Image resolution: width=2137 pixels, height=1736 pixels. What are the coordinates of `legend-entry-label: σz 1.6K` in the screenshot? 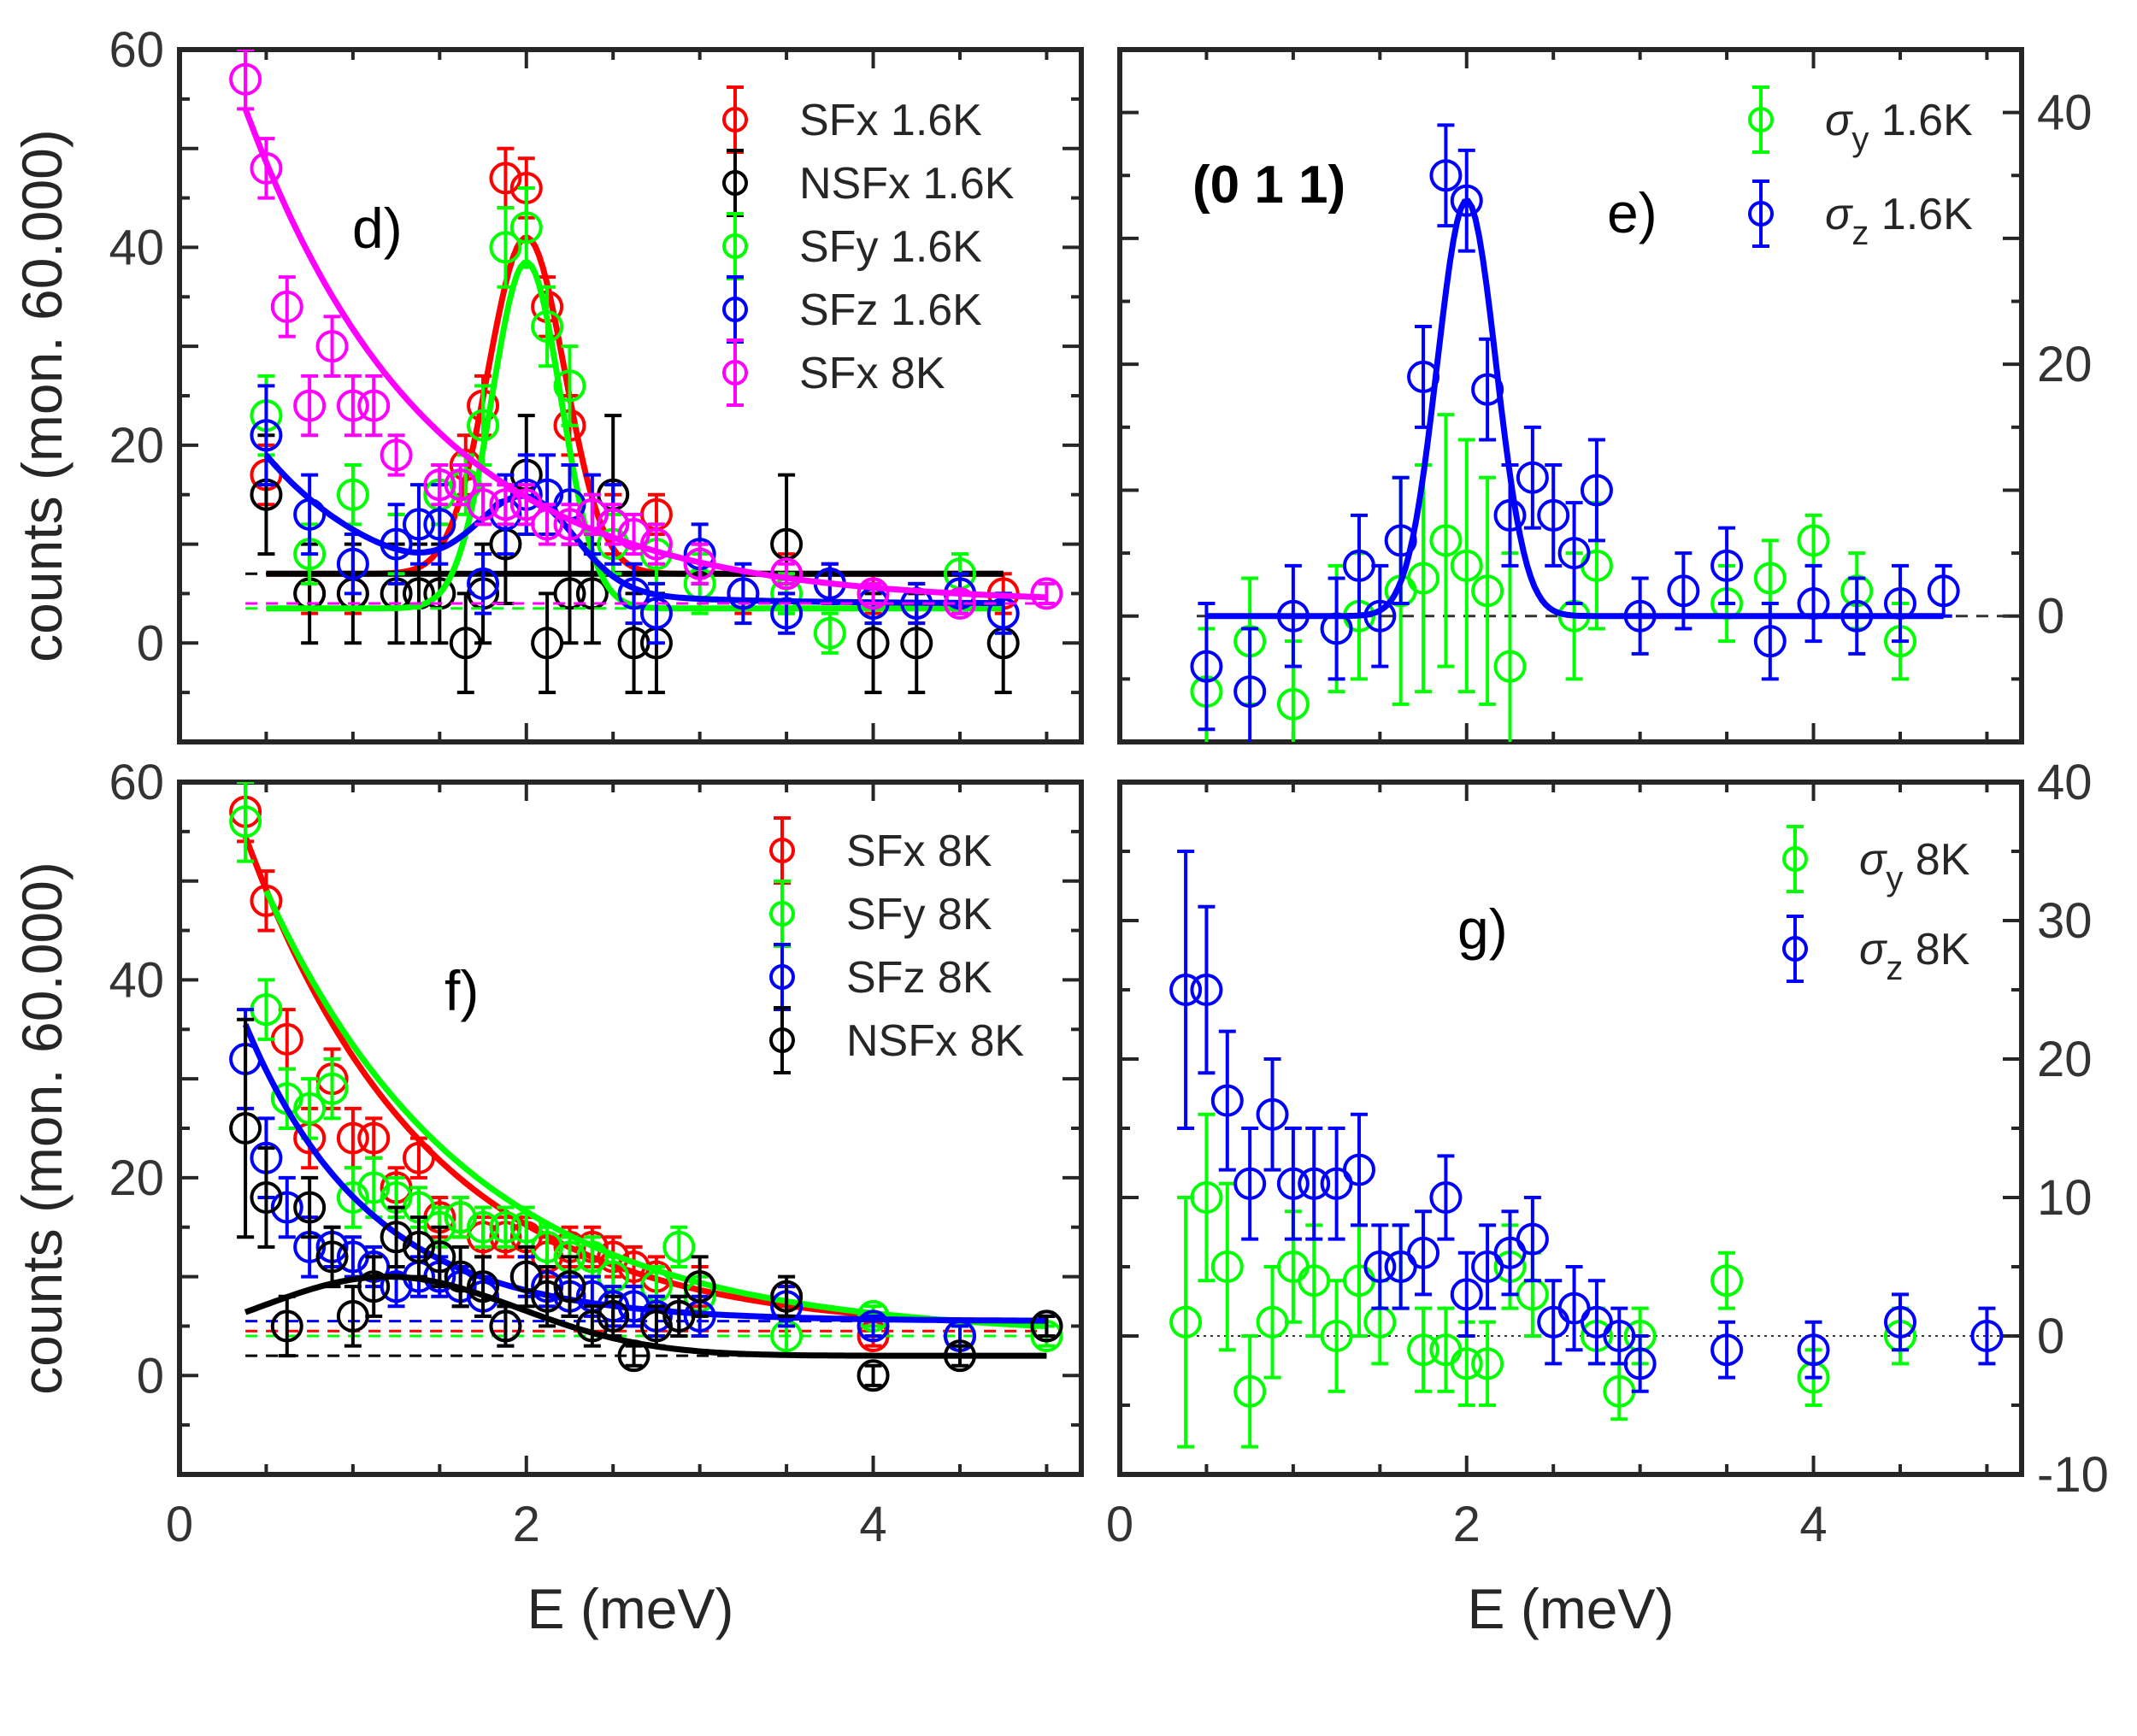 It's located at (1899, 221).